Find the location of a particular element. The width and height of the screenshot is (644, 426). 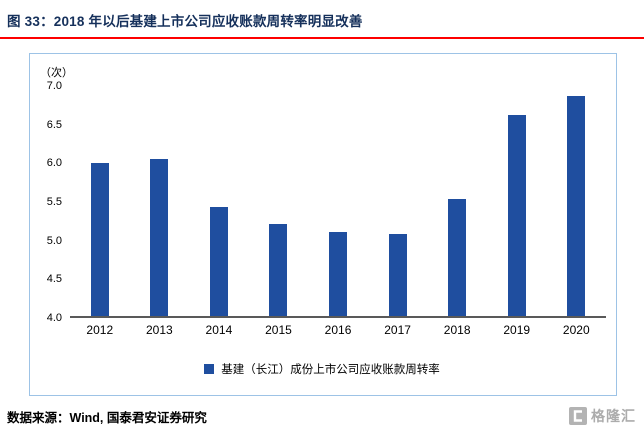

y-tick-label: 5.5 is located at coordinates (54, 202).